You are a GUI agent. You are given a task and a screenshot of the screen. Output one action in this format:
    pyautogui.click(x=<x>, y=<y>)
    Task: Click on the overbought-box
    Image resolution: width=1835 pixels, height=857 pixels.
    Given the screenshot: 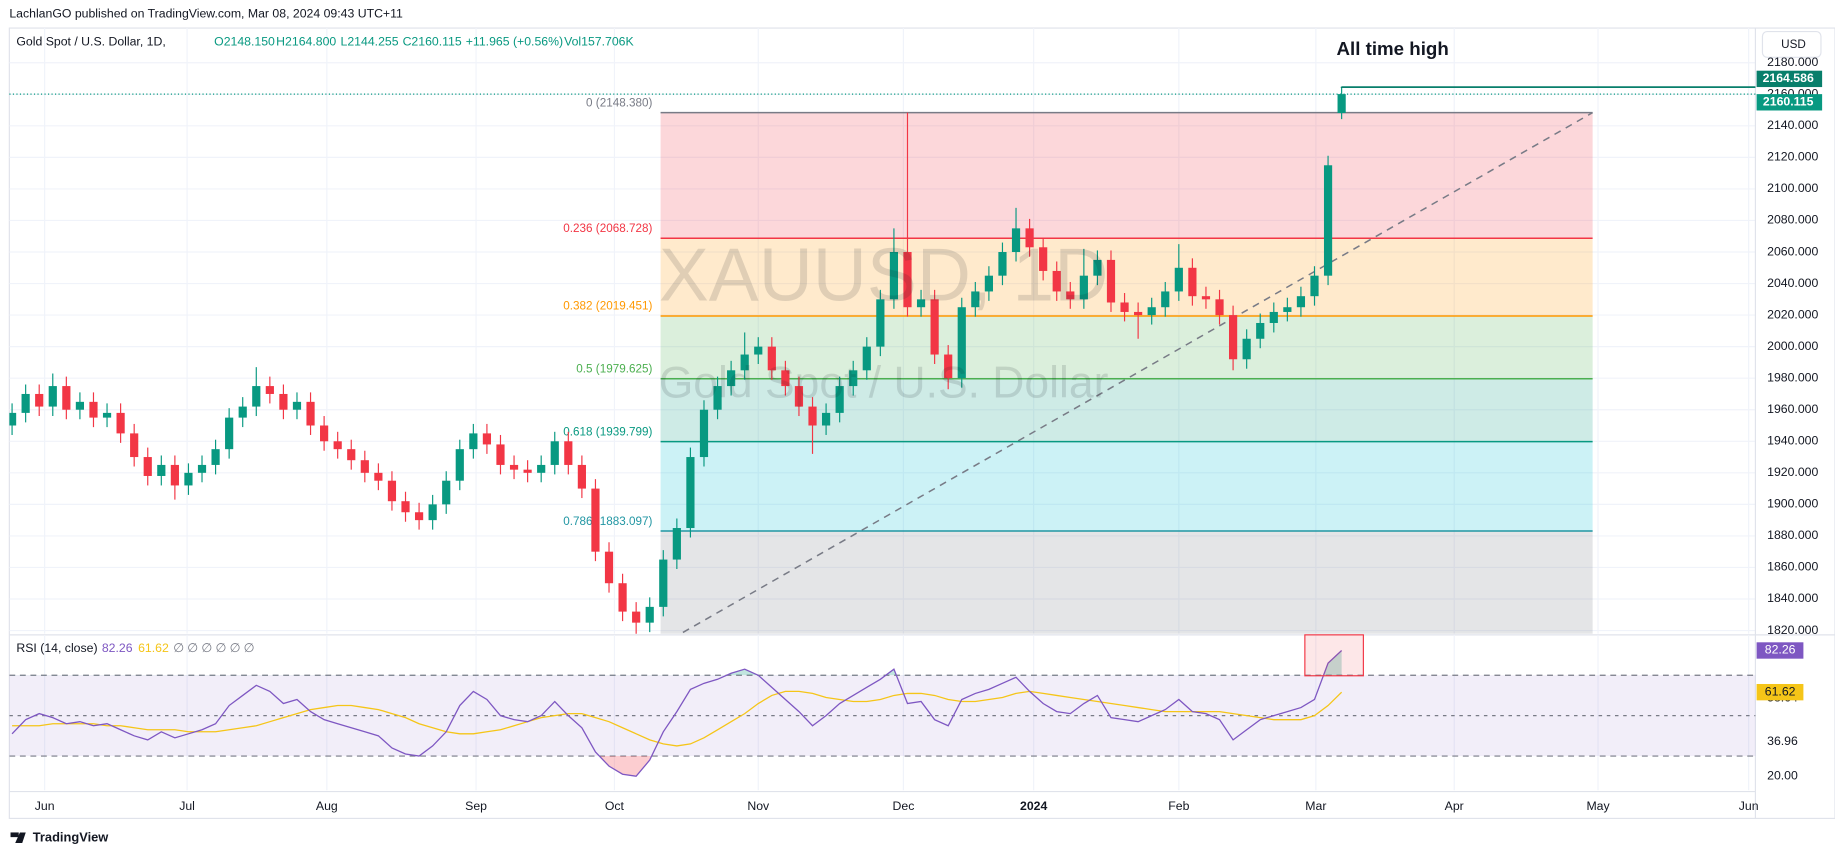 What is the action you would take?
    pyautogui.click(x=1334, y=655)
    